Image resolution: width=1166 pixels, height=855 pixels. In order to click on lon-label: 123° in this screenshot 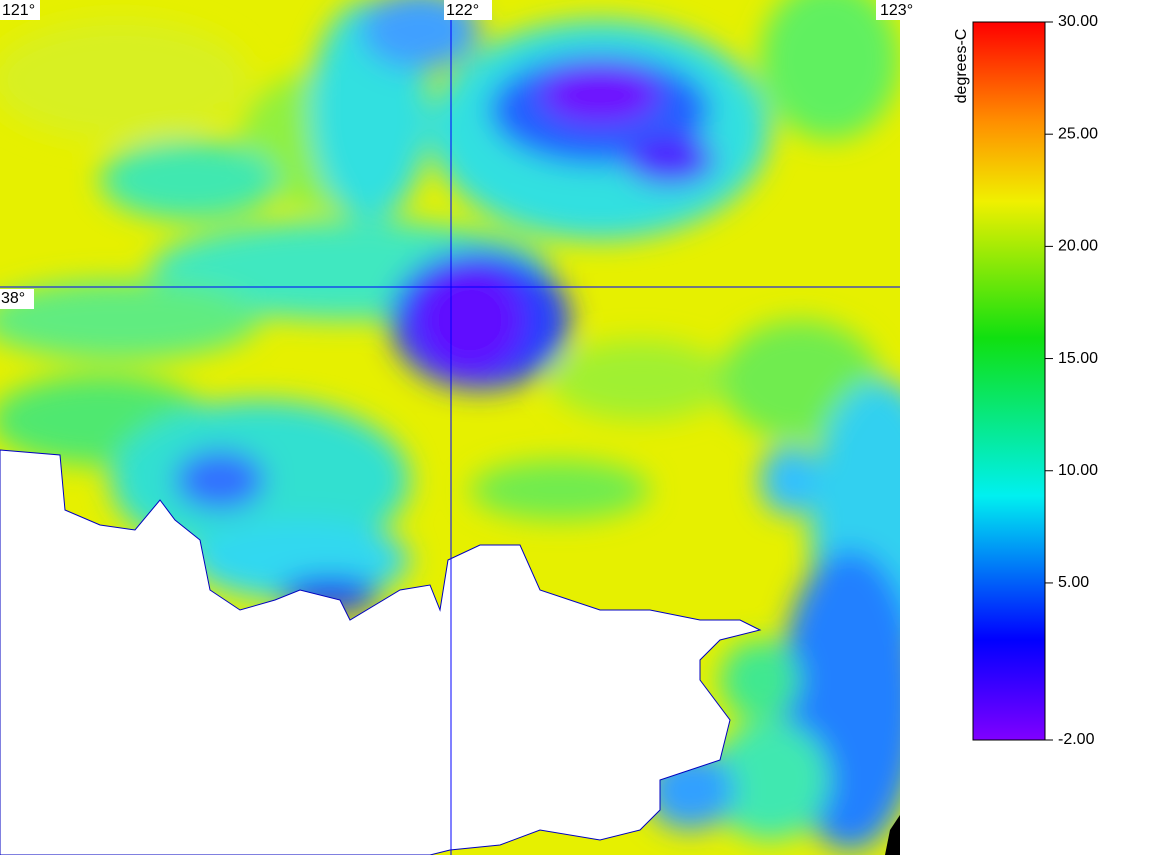, I will do `click(896, 10)`.